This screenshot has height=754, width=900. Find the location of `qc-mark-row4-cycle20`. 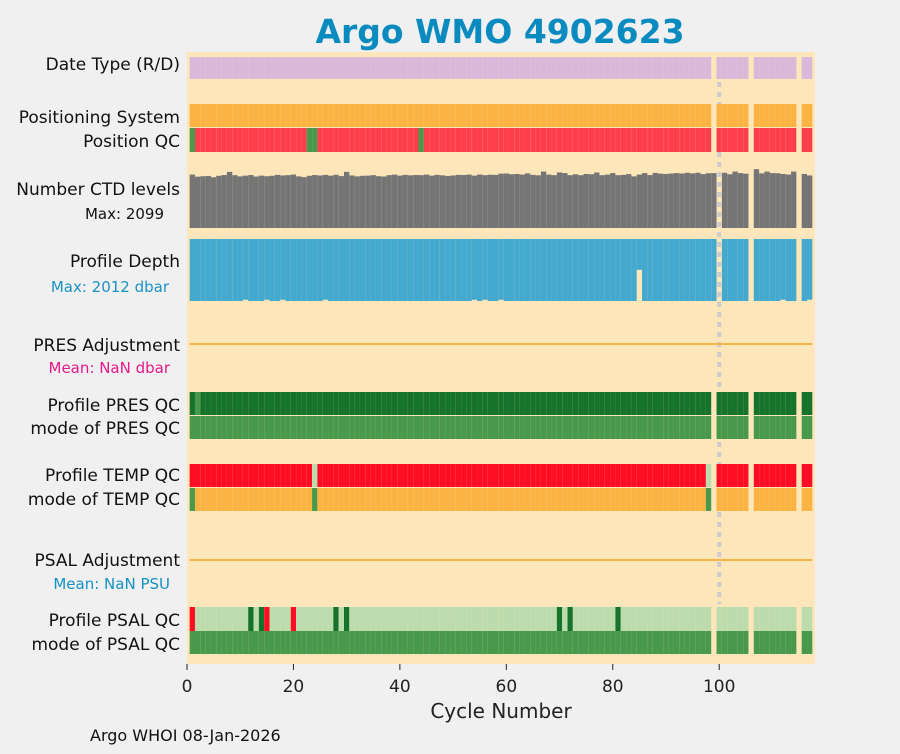

qc-mark-row4-cycle20 is located at coordinates (293, 427).